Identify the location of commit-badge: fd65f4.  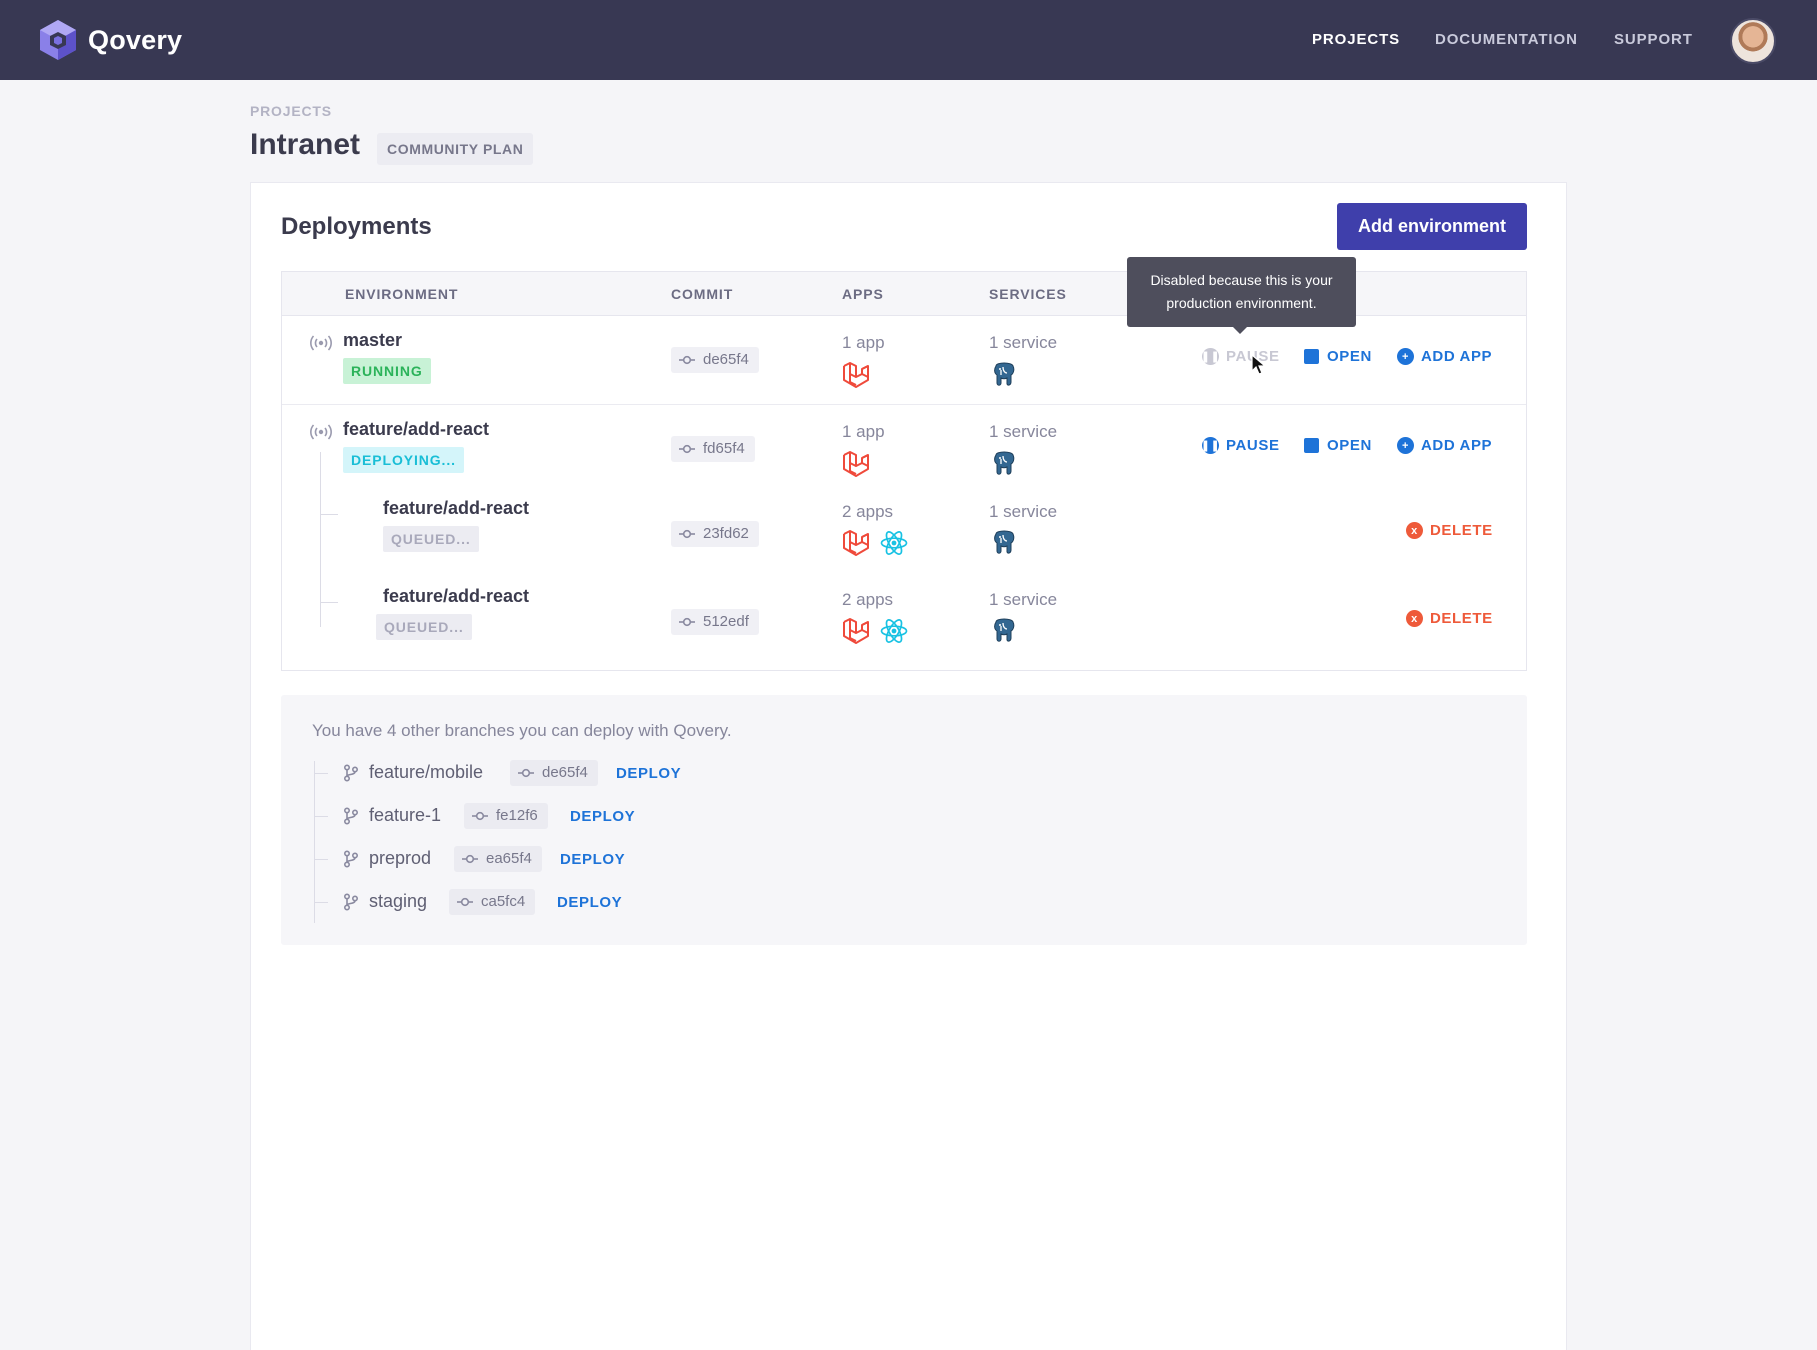
(713, 449).